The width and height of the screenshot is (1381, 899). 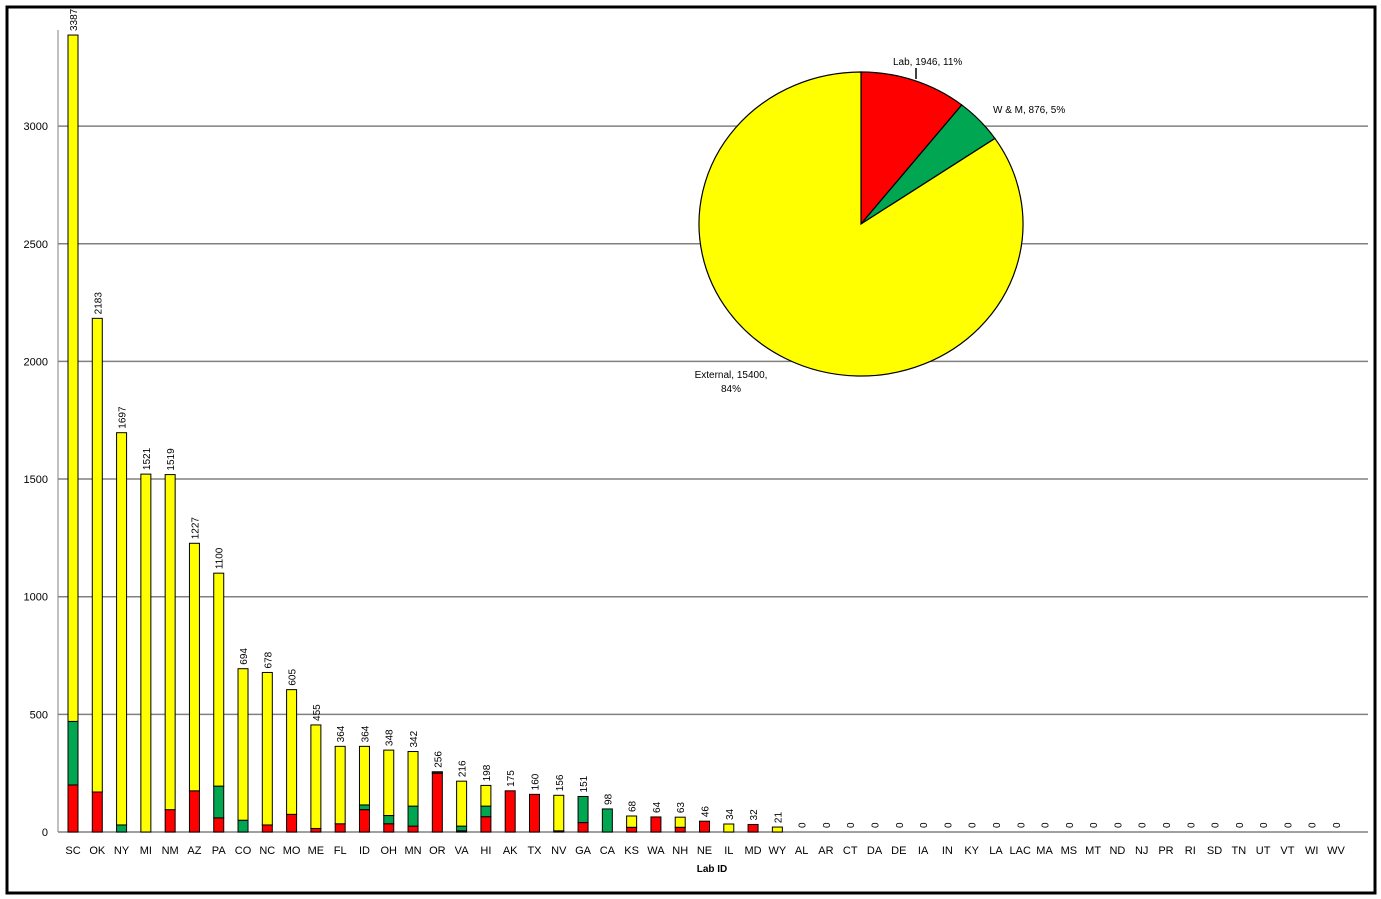 I want to click on x-tick-label: AL, so click(x=801, y=851).